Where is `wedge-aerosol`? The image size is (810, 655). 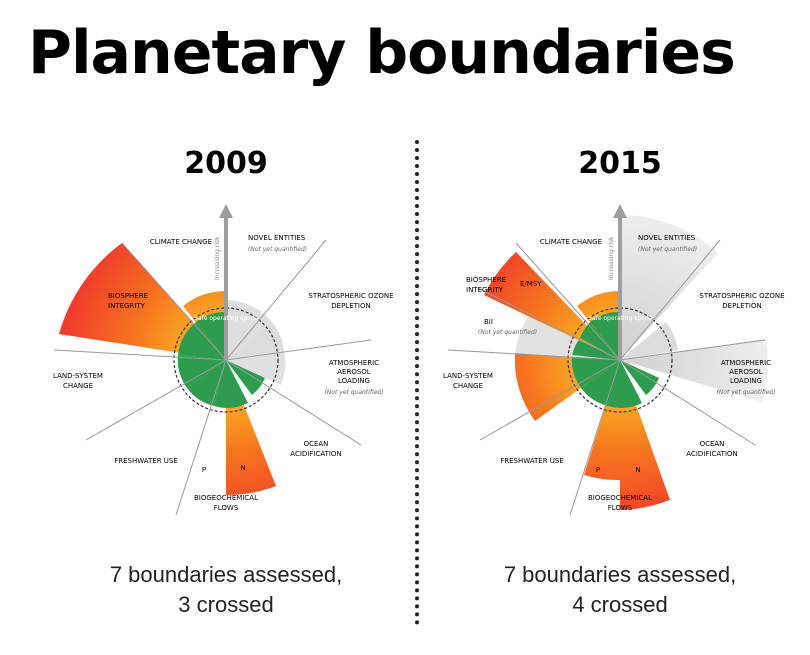 wedge-aerosol is located at coordinates (256, 367).